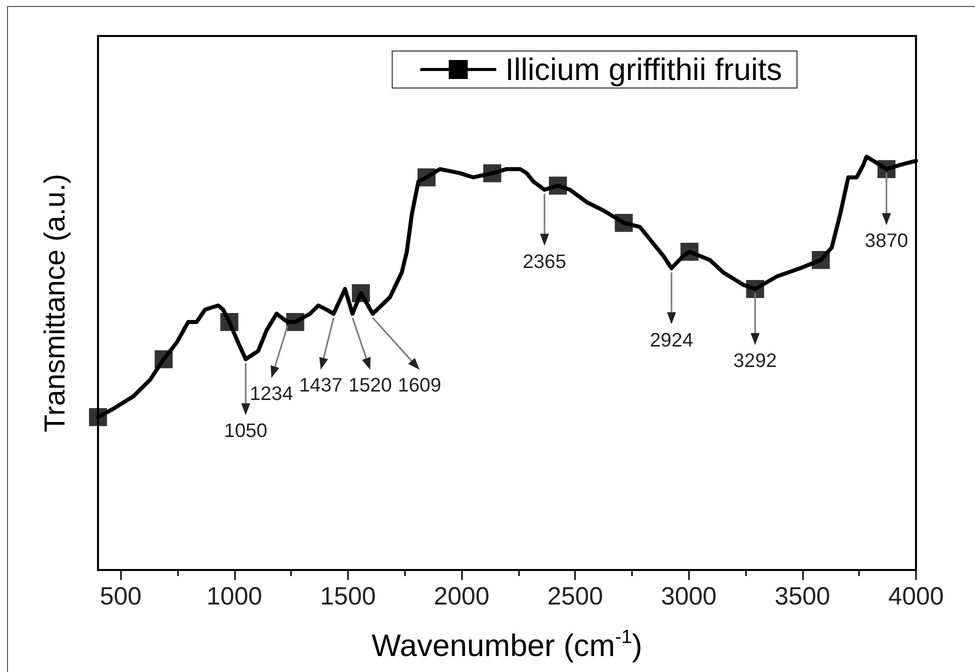  Describe the element at coordinates (272, 394) in the screenshot. I see `annotation: 1234` at that location.